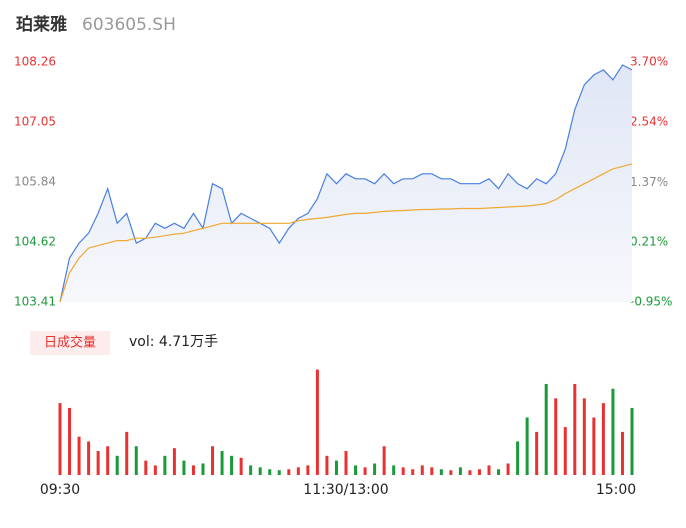 The height and width of the screenshot is (528, 686). I want to click on y2-tick-label: 0.21%, so click(649, 242).